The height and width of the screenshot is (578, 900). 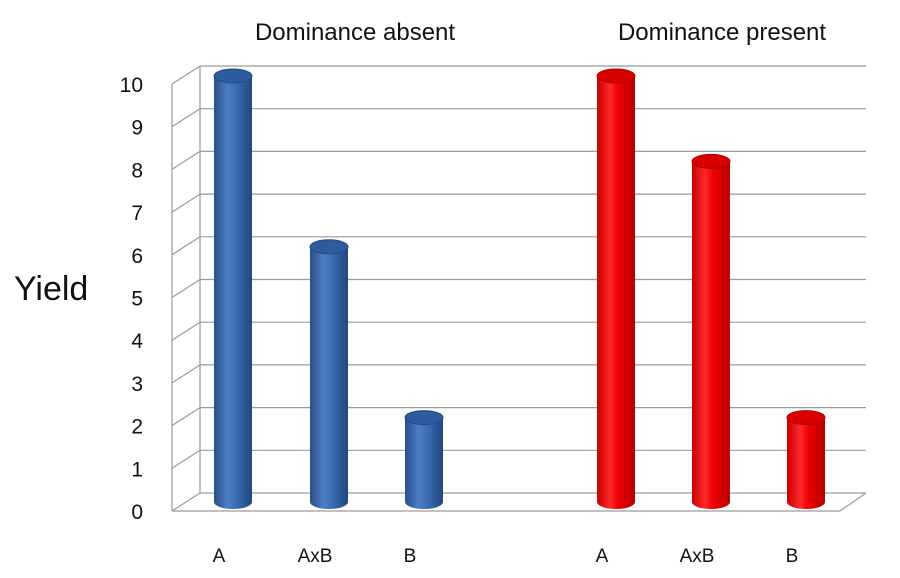 What do you see at coordinates (137, 341) in the screenshot?
I see `y-tick-label: 4` at bounding box center [137, 341].